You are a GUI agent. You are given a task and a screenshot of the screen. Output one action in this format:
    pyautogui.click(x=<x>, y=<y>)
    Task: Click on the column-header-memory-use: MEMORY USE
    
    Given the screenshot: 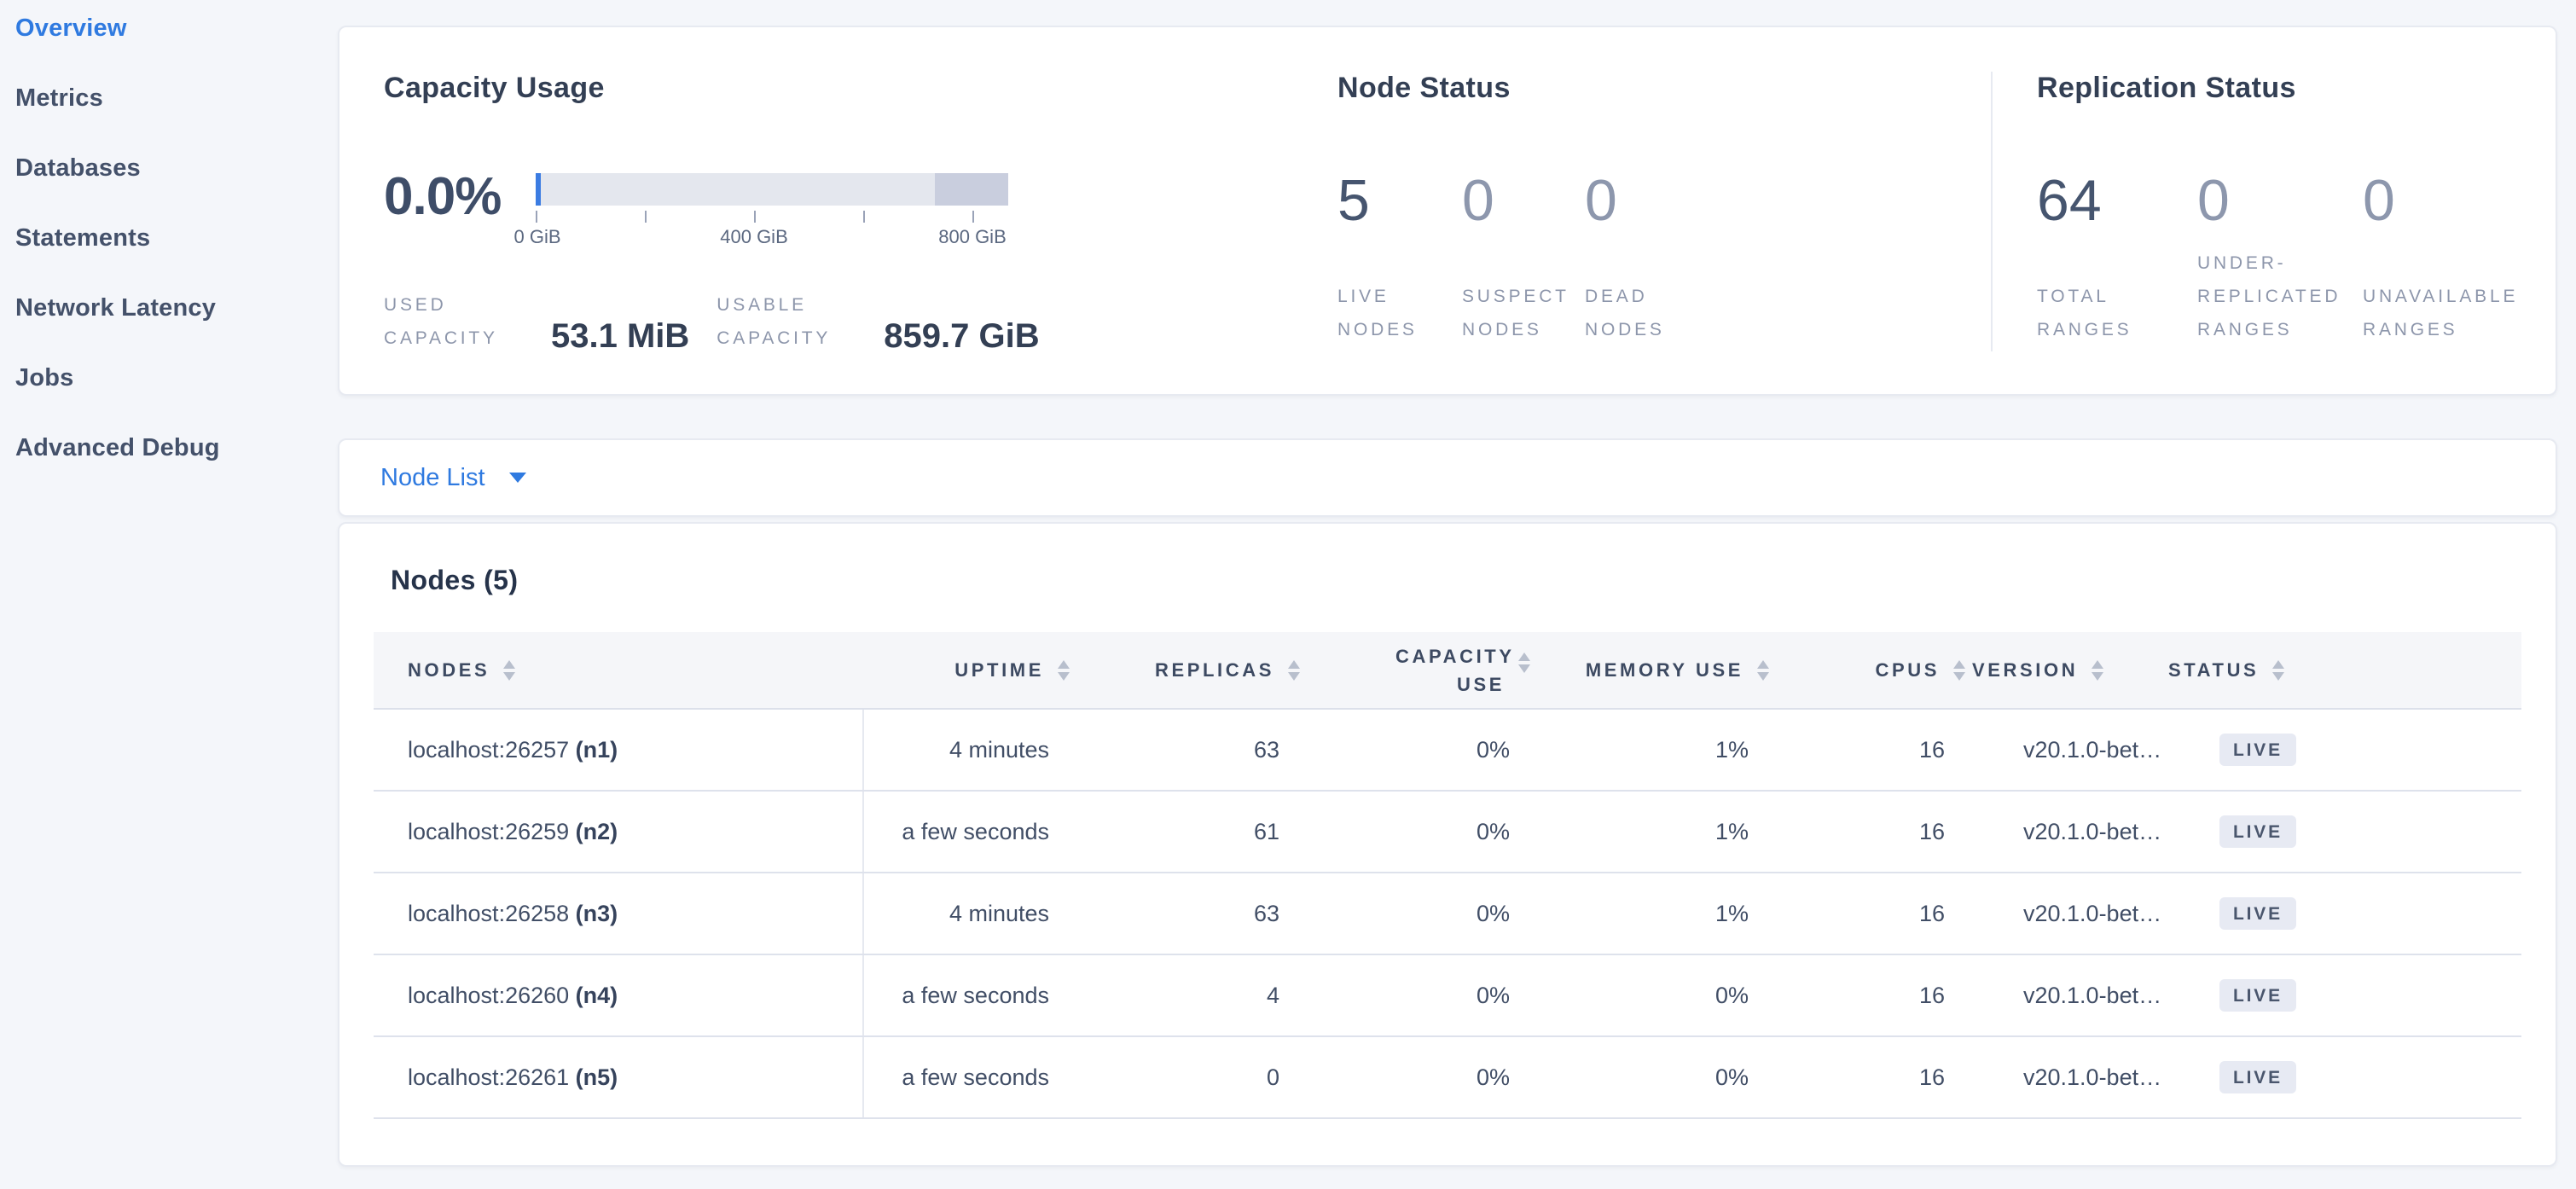 What is the action you would take?
    pyautogui.click(x=1656, y=671)
    